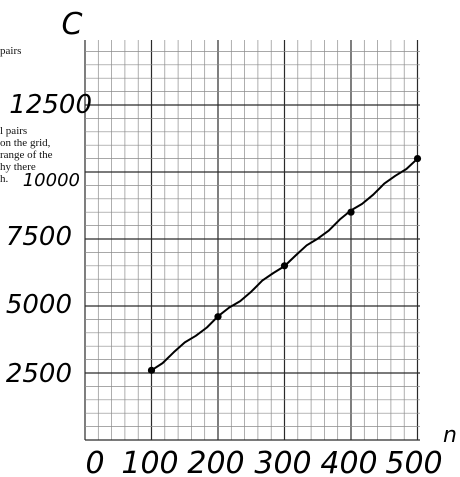 The width and height of the screenshot is (460, 477). Describe the element at coordinates (348, 461) in the screenshot. I see `x-tick-label: 400` at that location.